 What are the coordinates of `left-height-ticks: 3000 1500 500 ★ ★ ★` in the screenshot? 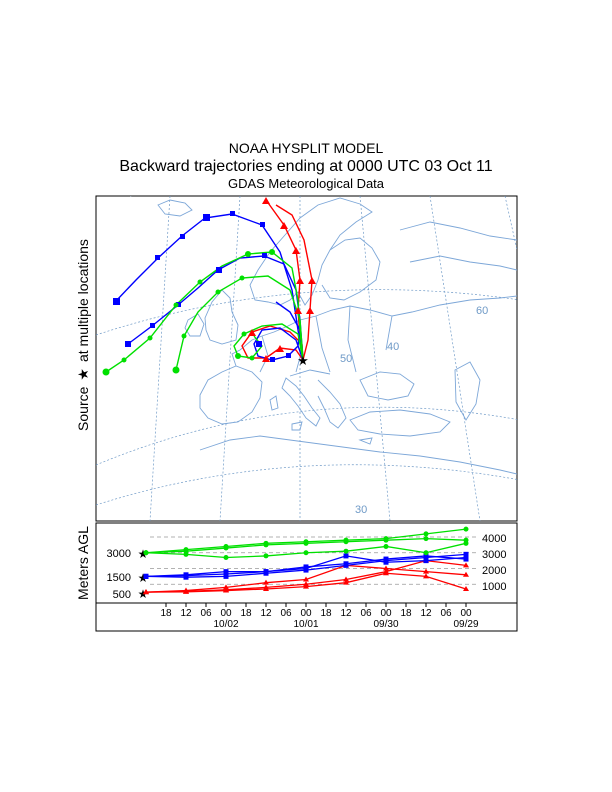 It's located at (128, 574).